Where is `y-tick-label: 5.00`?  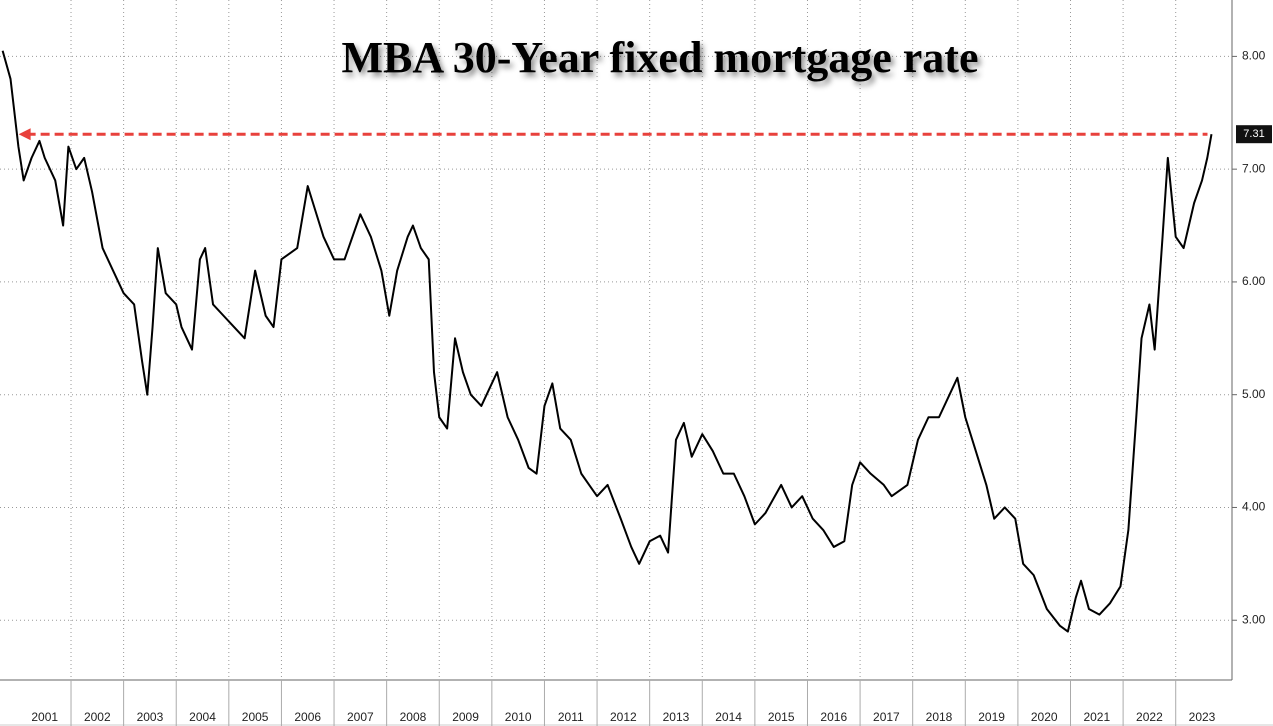 y-tick-label: 5.00 is located at coordinates (1254, 394).